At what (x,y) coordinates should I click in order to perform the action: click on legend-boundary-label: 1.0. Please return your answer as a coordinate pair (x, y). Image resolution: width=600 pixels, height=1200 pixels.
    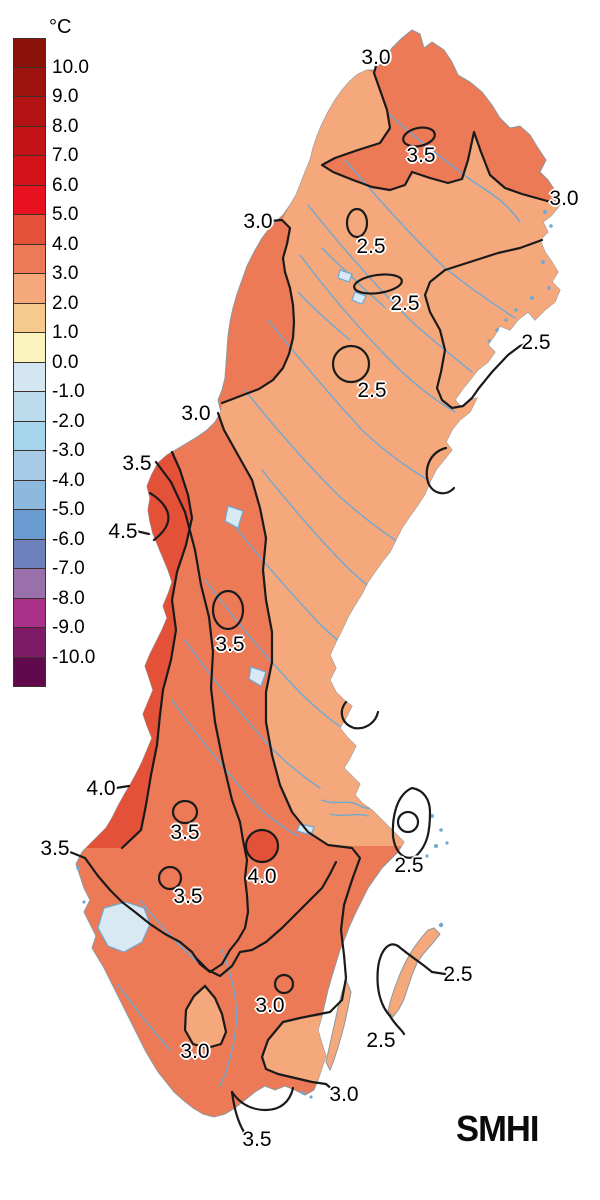
    Looking at the image, I should click on (65, 332).